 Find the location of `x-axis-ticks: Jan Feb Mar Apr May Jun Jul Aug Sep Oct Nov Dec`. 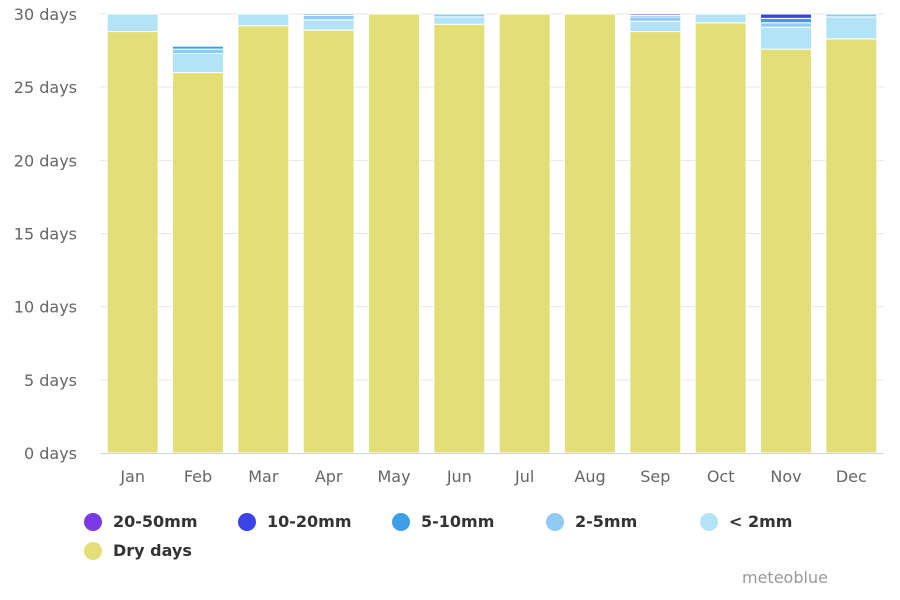

x-axis-ticks: Jan Feb Mar Apr May Jun Jul Aug Sep Oct Nov Dec is located at coordinates (492, 476).